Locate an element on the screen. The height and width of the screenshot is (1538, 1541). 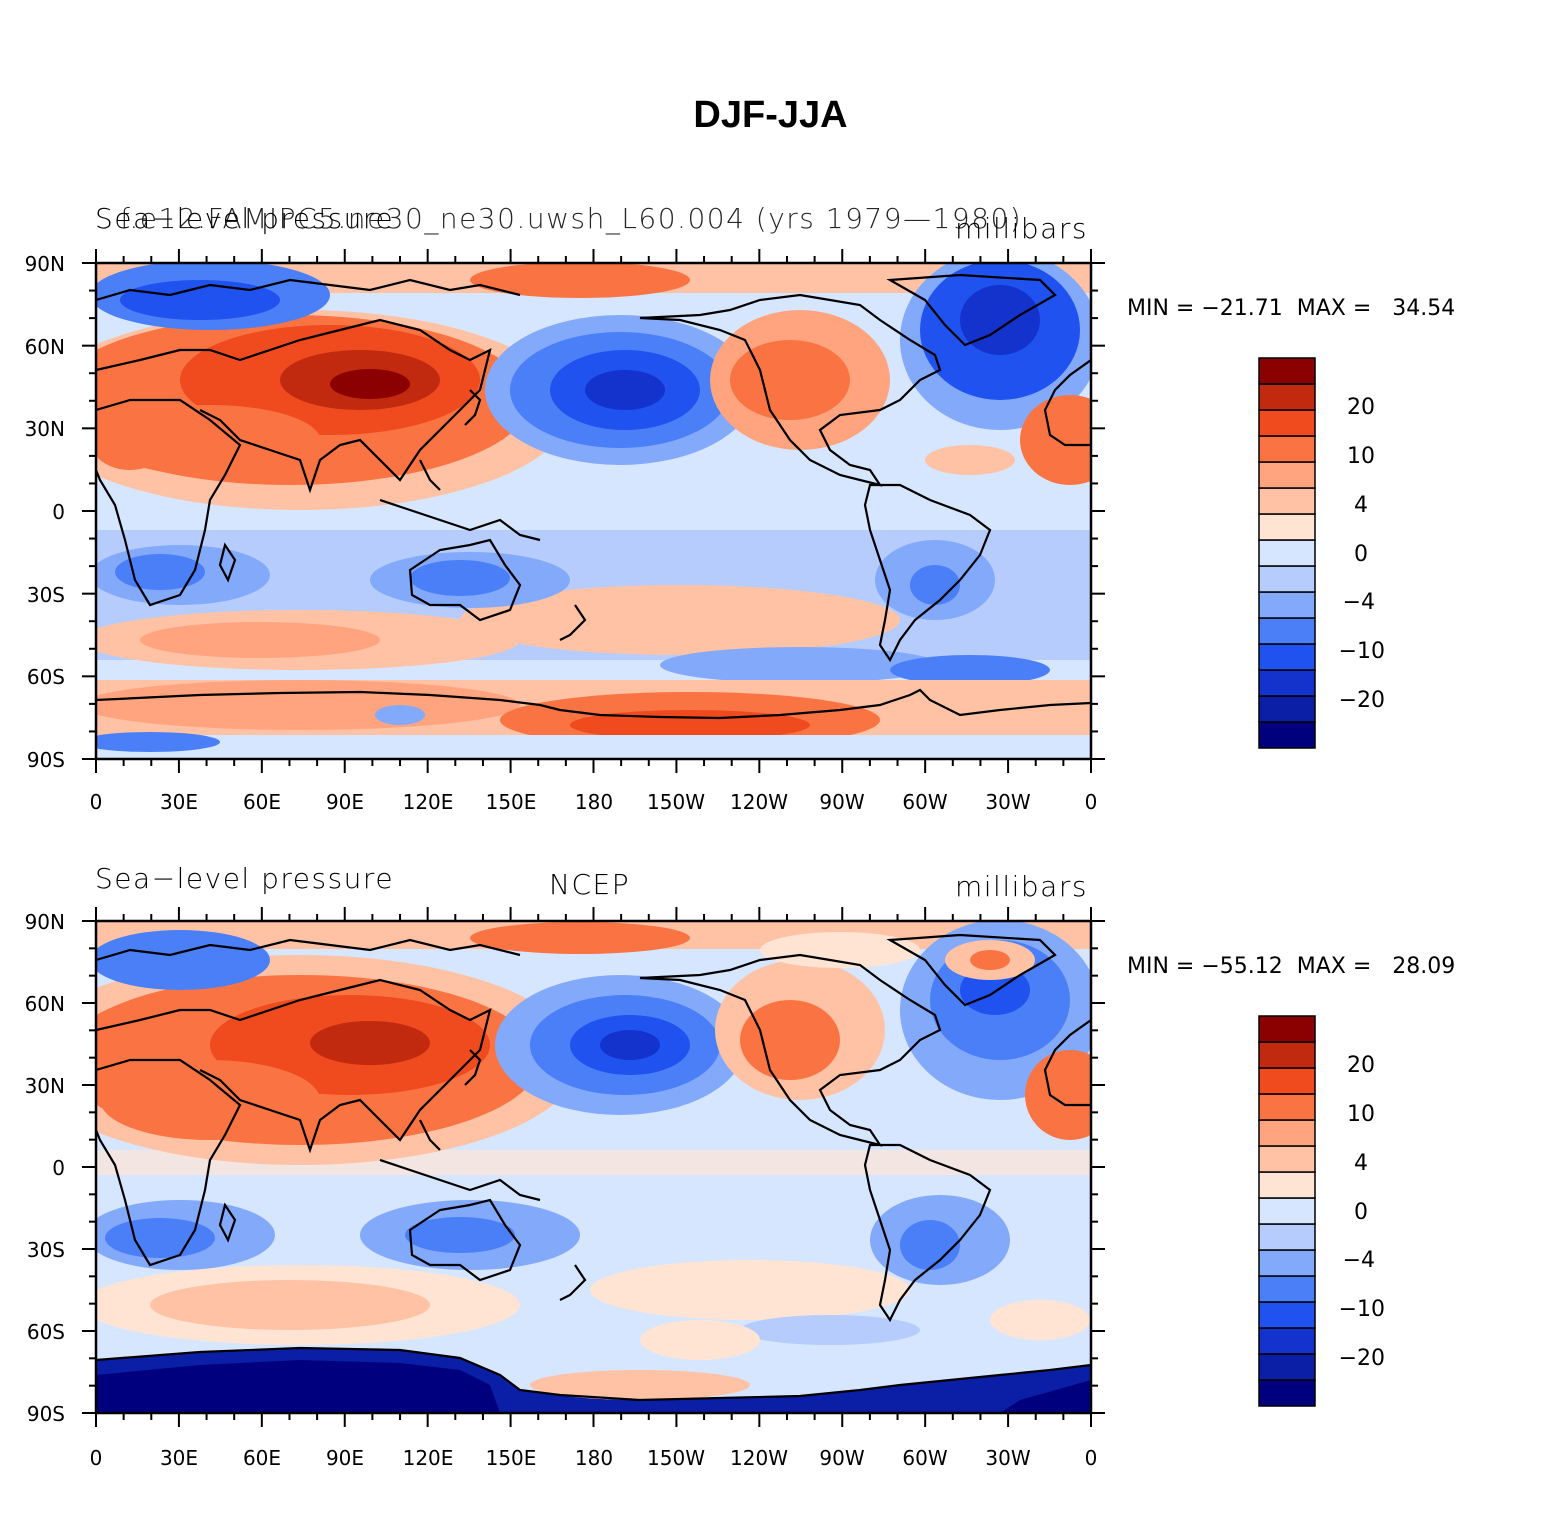
colorbar-bottom is located at coordinates (1287, 1211).